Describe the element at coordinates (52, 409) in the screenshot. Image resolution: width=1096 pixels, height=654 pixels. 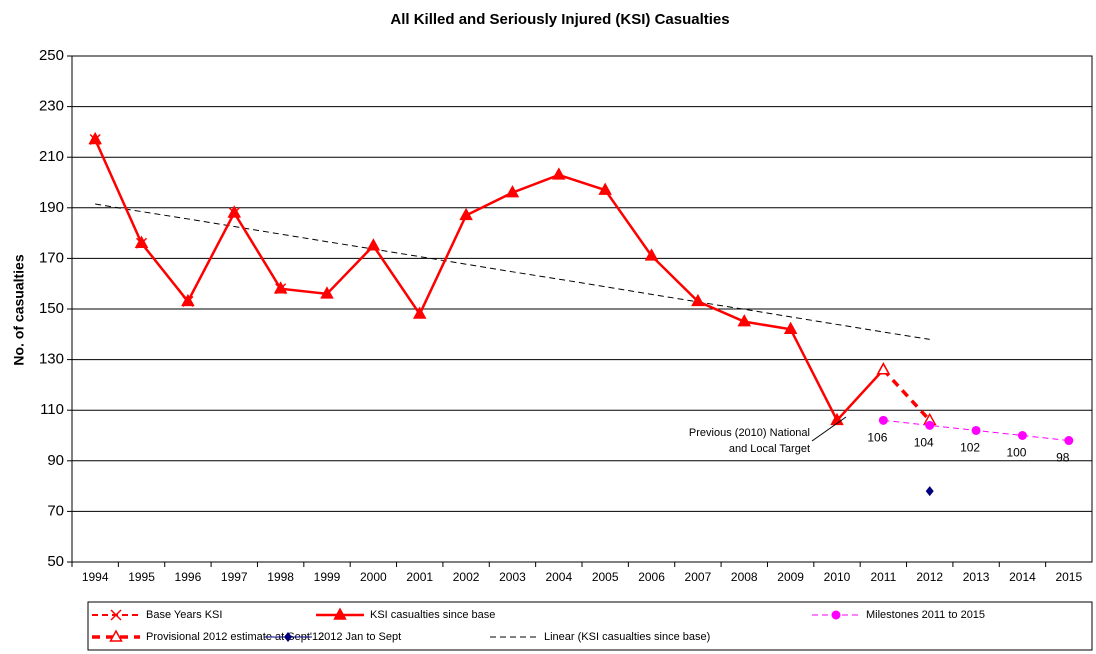
I see `y-tick-label: 110` at that location.